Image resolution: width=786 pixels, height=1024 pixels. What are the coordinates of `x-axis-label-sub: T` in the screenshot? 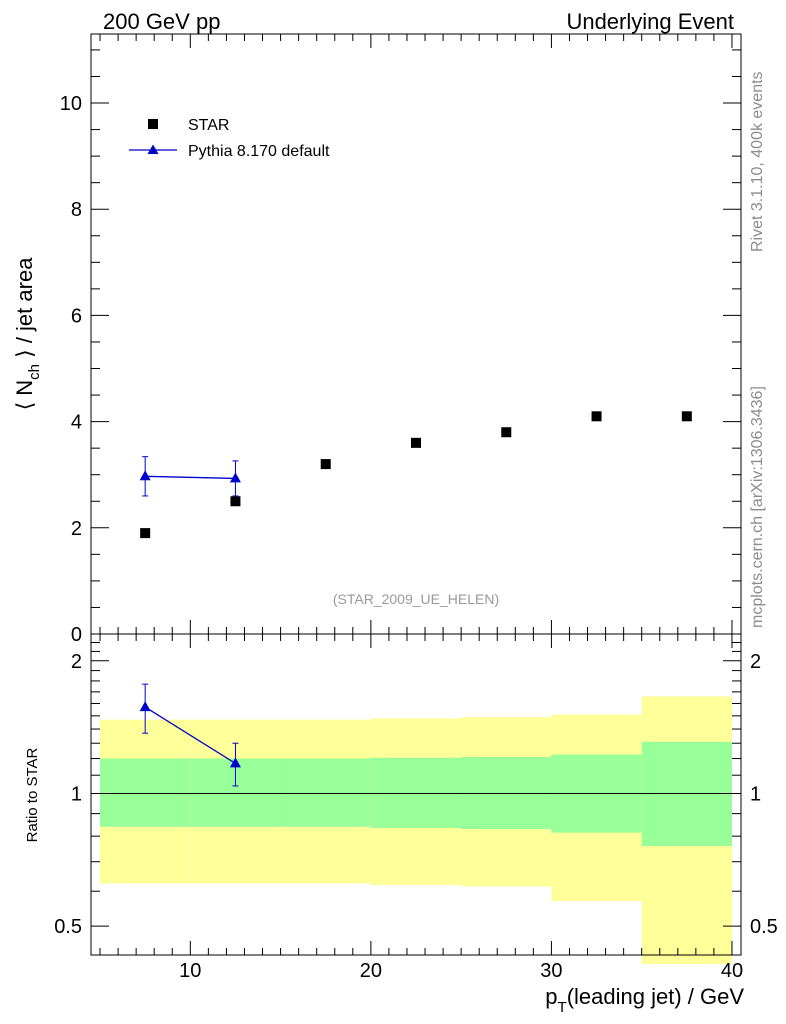 It's located at (562, 1007).